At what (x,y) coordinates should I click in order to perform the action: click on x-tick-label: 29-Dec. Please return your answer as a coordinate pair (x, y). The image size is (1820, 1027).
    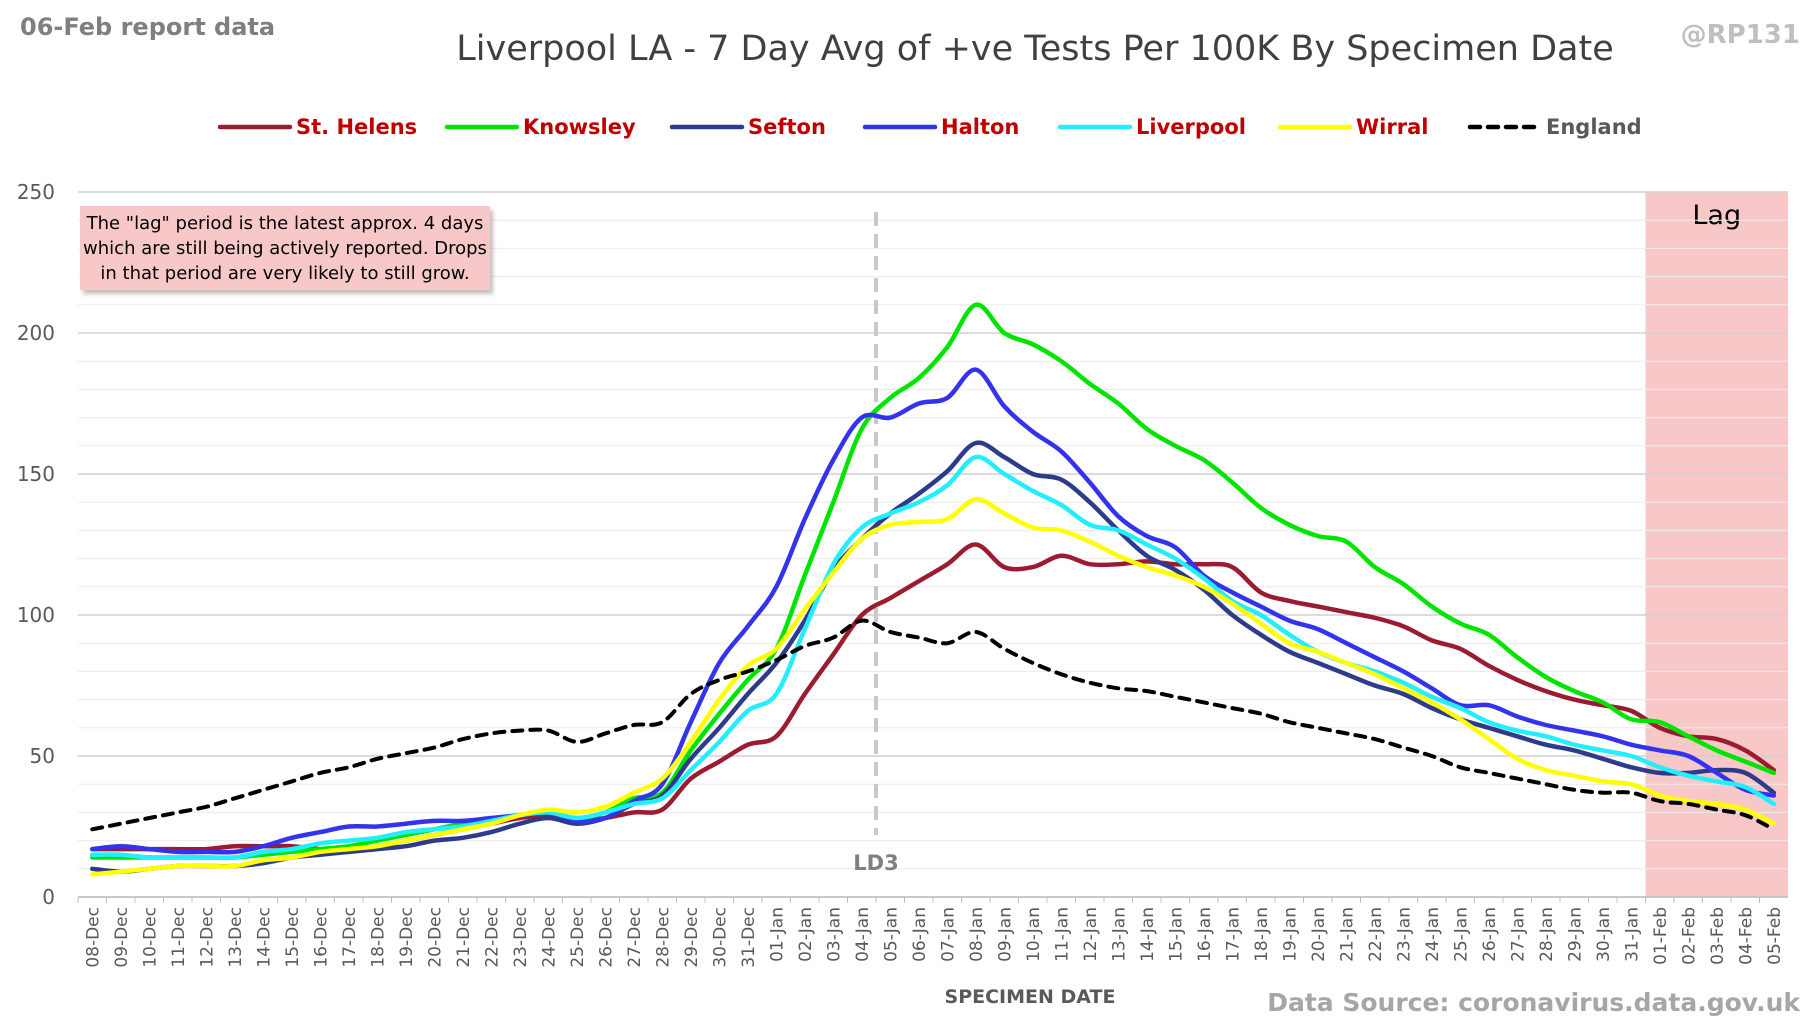
    Looking at the image, I should click on (692, 937).